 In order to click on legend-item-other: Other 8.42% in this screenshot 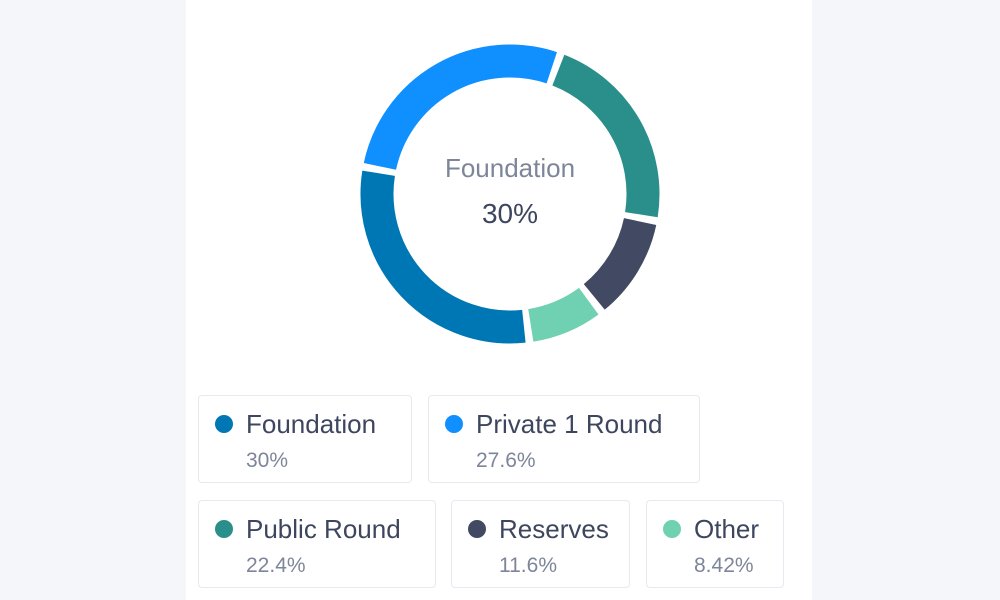, I will do `click(715, 544)`.